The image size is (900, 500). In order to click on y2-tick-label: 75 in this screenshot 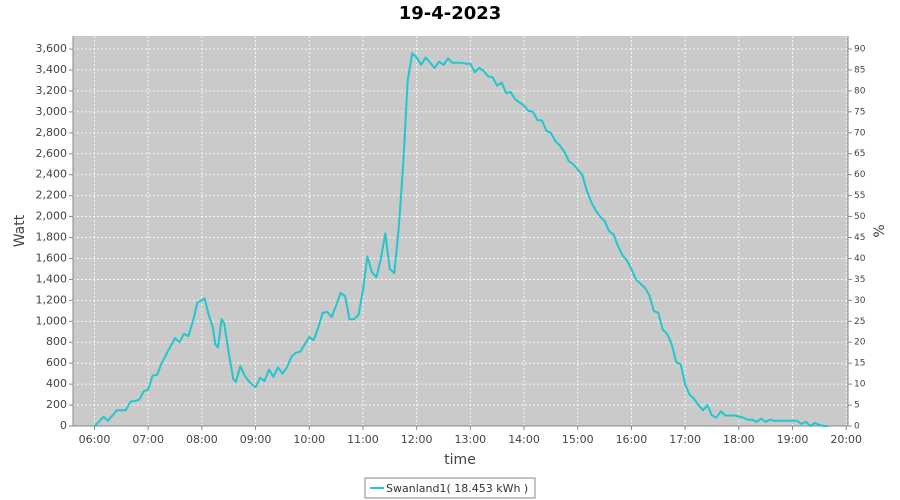, I will do `click(859, 112)`.